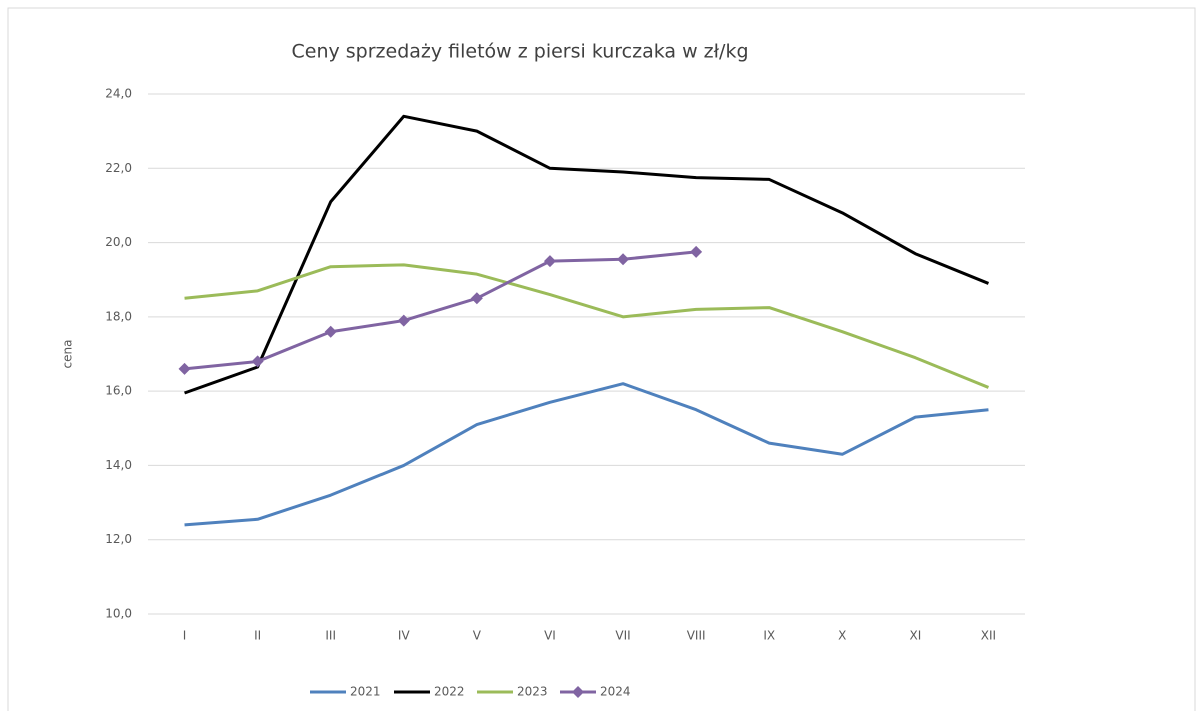 The height and width of the screenshot is (715, 1204). I want to click on legend-label: 2023, so click(532, 692).